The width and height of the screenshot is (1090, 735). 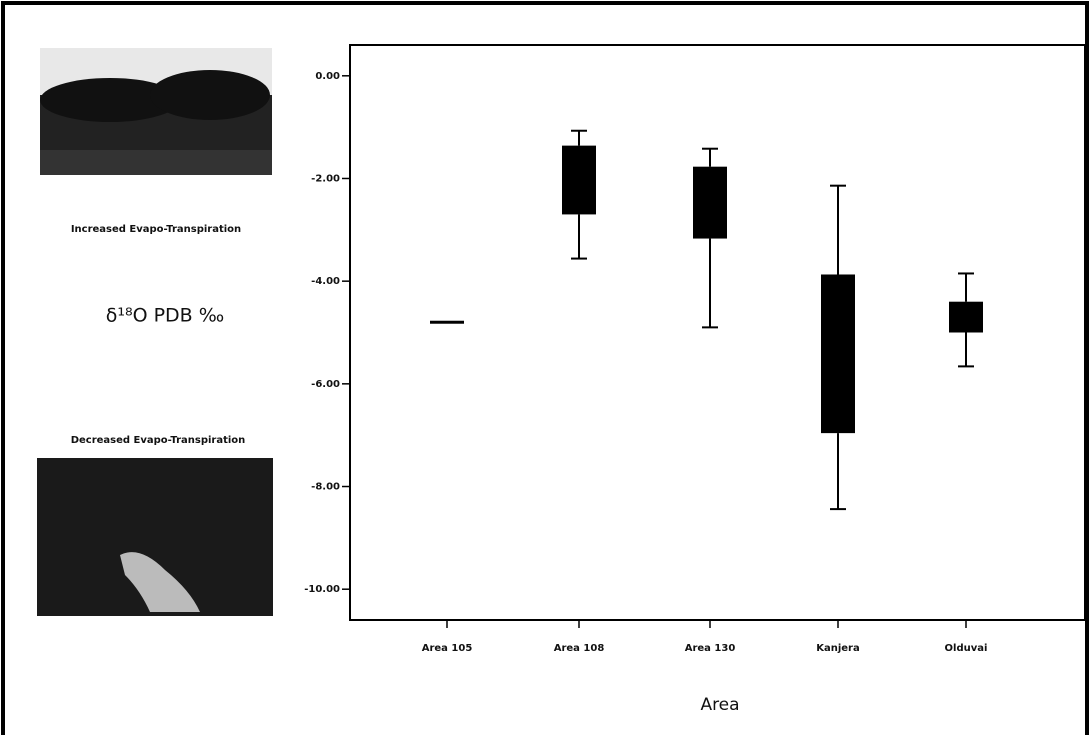 I want to click on x-tick-label: Area 108, so click(x=579, y=648).